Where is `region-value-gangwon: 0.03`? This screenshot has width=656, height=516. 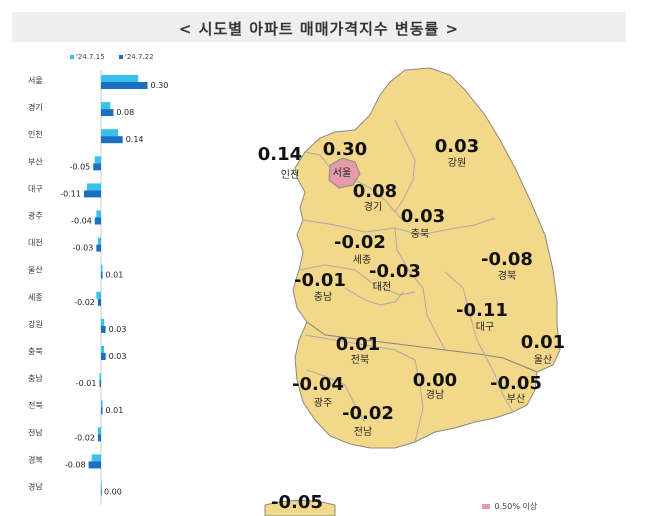
region-value-gangwon: 0.03 is located at coordinates (457, 146).